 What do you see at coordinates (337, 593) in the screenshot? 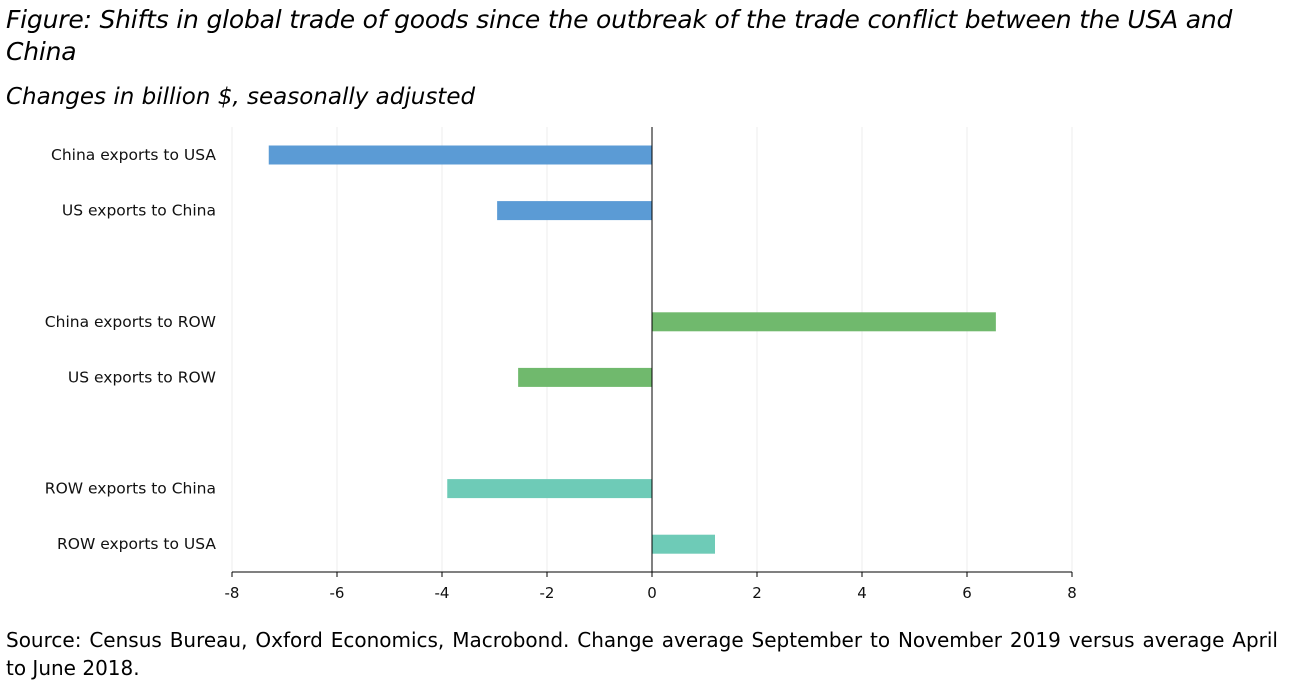
I see `x-tick-label: -6` at bounding box center [337, 593].